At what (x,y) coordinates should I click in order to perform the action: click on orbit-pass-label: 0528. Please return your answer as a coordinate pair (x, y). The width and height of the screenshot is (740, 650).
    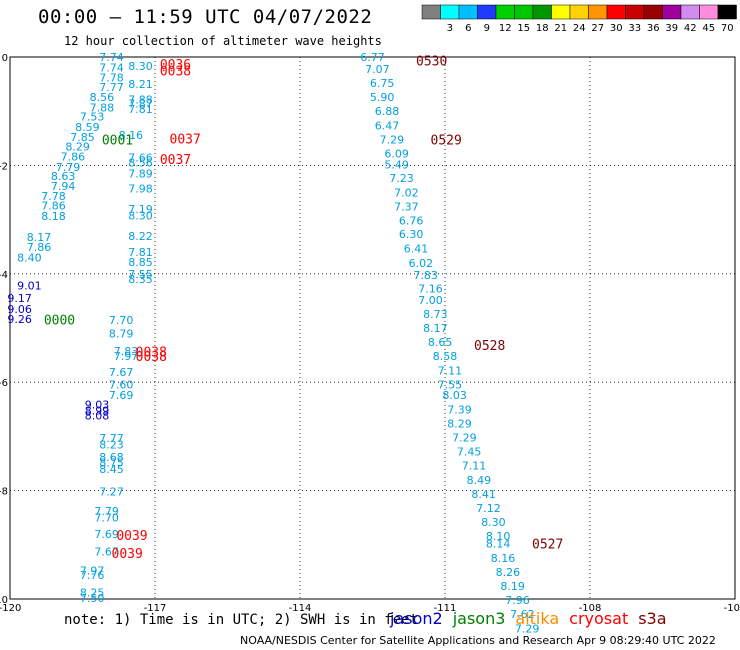
    Looking at the image, I should click on (489, 346).